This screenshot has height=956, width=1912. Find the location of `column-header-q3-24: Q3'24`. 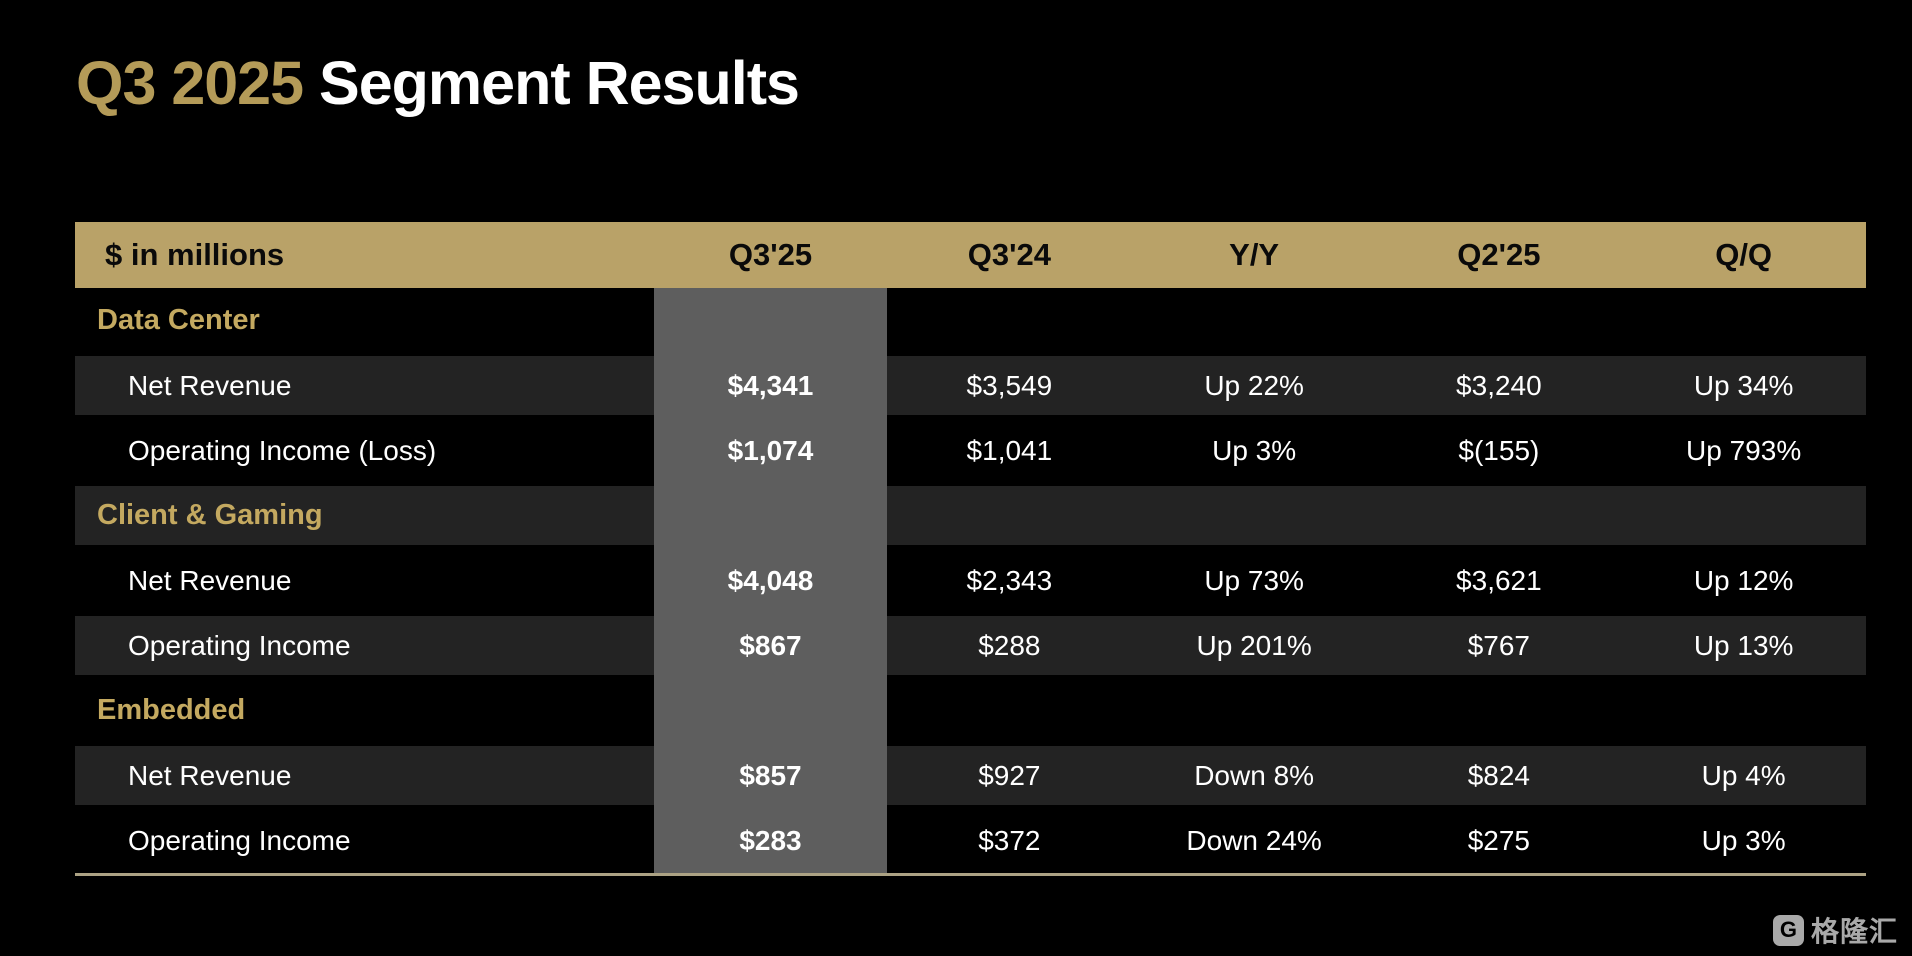

column-header-q3-24: Q3'24 is located at coordinates (1009, 254).